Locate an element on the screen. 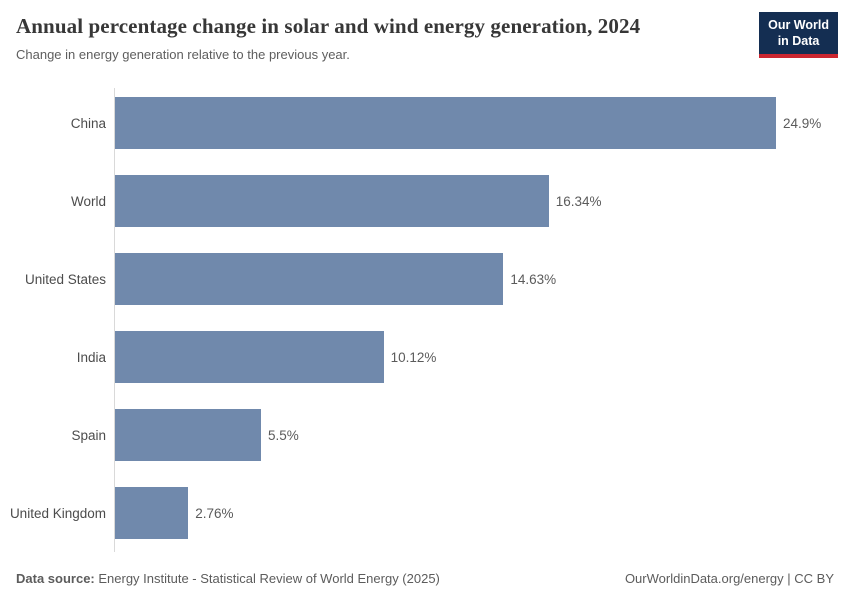 This screenshot has height=600, width=850. data-source-label: Data source: is located at coordinates (55, 578).